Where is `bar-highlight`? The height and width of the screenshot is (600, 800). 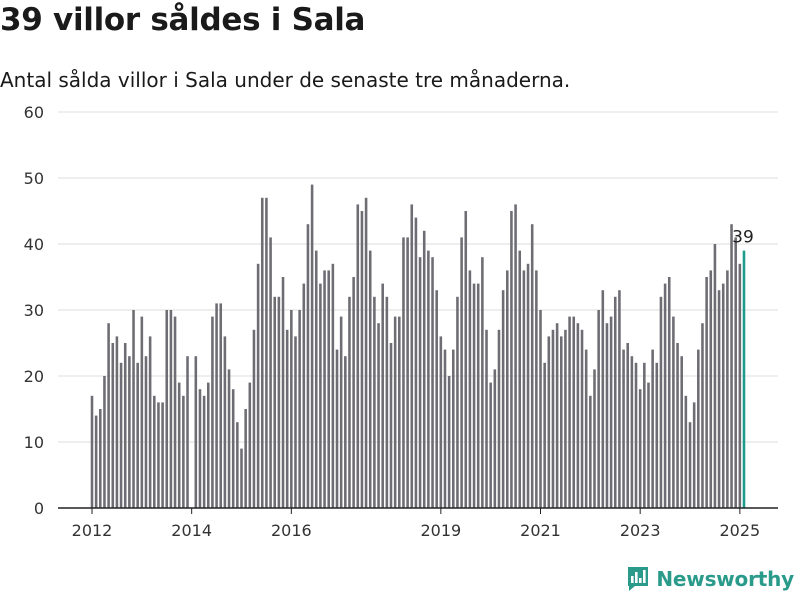
bar-highlight is located at coordinates (744, 379).